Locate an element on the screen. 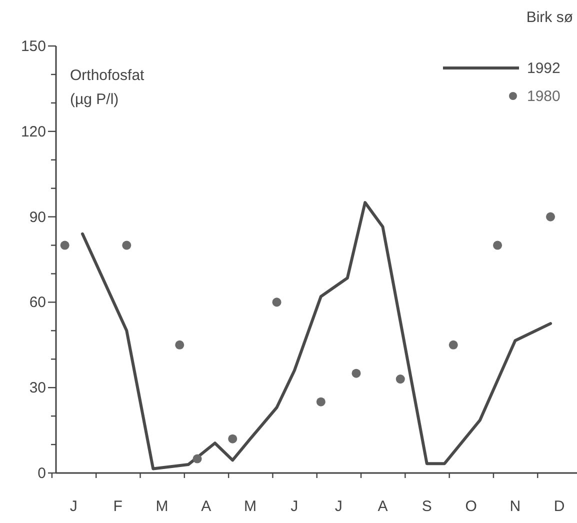 This screenshot has height=523, width=577. x-tick-label: N is located at coordinates (515, 506).